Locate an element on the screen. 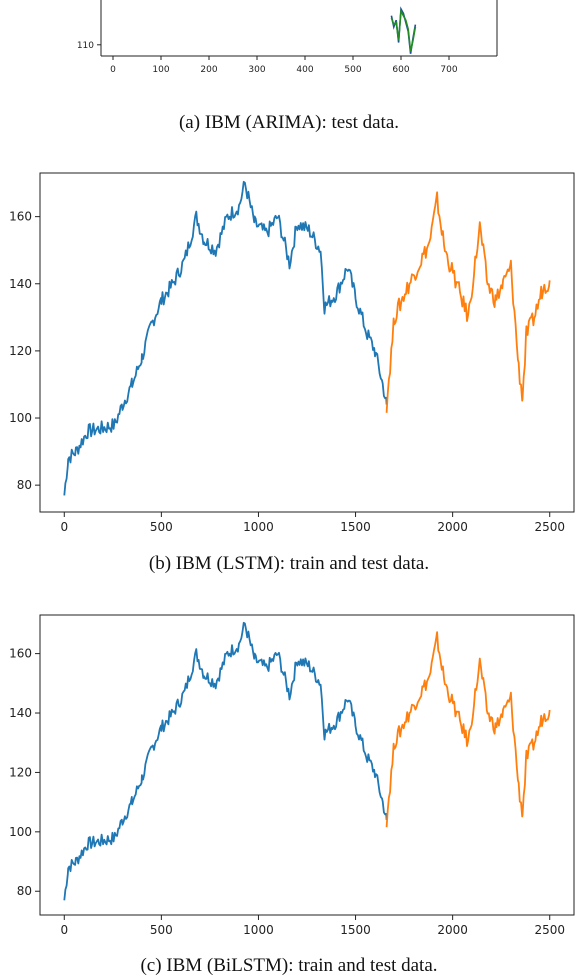 This screenshot has width=578, height=977. caption-lstm: (b) IBM (LSTM): train and test data. is located at coordinates (289, 563).